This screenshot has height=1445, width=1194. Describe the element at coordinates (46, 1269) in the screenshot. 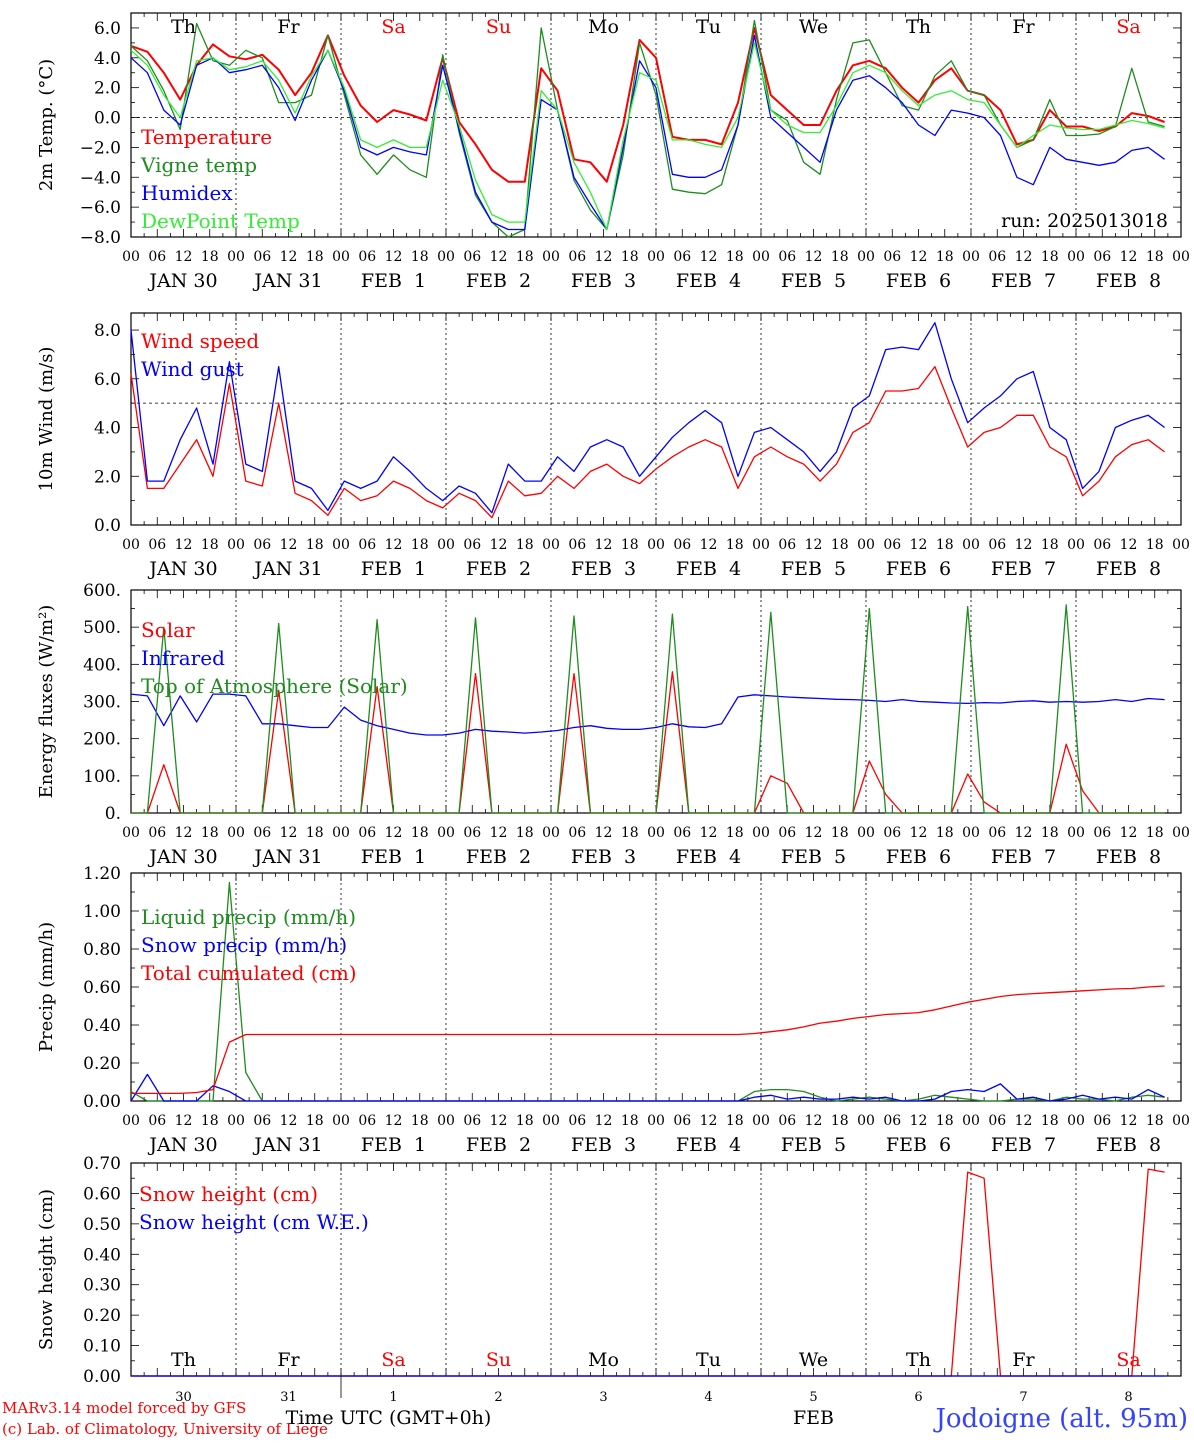

I see `y-axis-label: Snow height (cm)` at that location.